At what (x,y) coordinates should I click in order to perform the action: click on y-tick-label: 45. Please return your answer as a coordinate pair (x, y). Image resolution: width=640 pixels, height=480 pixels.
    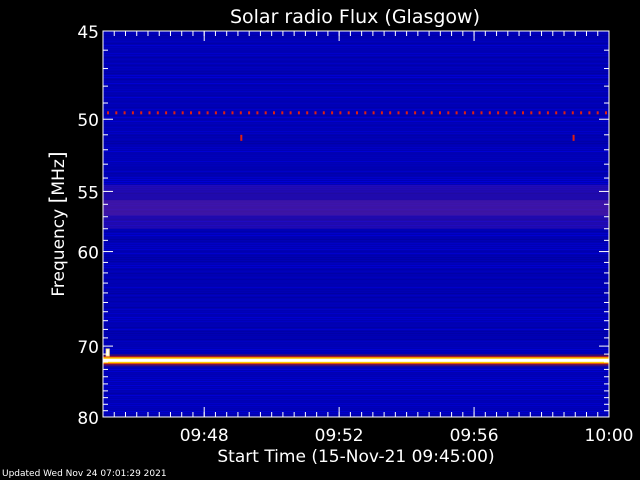
    Looking at the image, I should click on (88, 33).